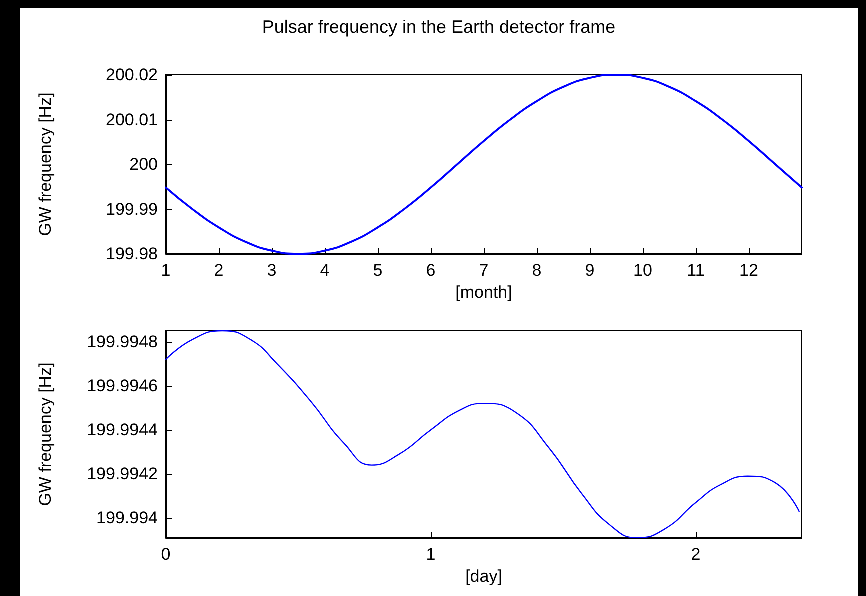 Image resolution: width=866 pixels, height=596 pixels. What do you see at coordinates (537, 270) in the screenshot?
I see `x-tick-label: 8` at bounding box center [537, 270].